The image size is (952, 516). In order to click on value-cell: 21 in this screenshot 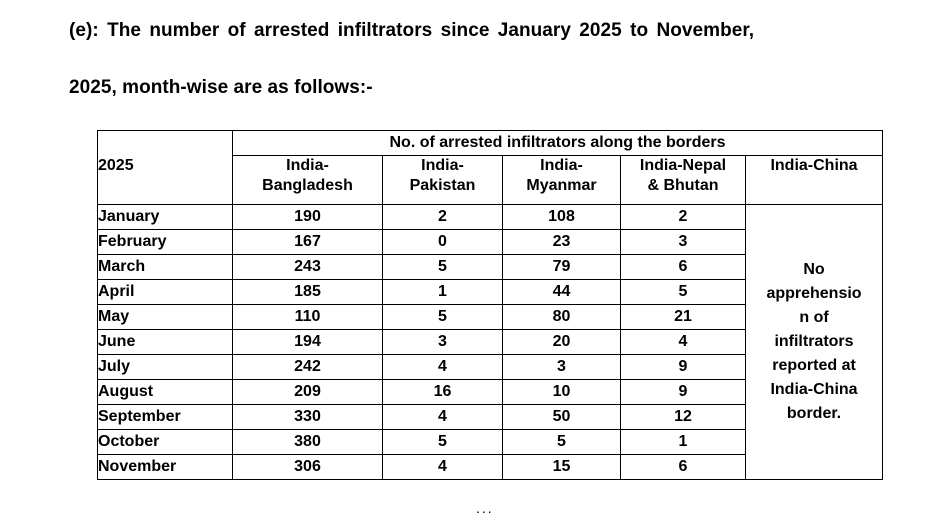, I will do `click(683, 317)`.